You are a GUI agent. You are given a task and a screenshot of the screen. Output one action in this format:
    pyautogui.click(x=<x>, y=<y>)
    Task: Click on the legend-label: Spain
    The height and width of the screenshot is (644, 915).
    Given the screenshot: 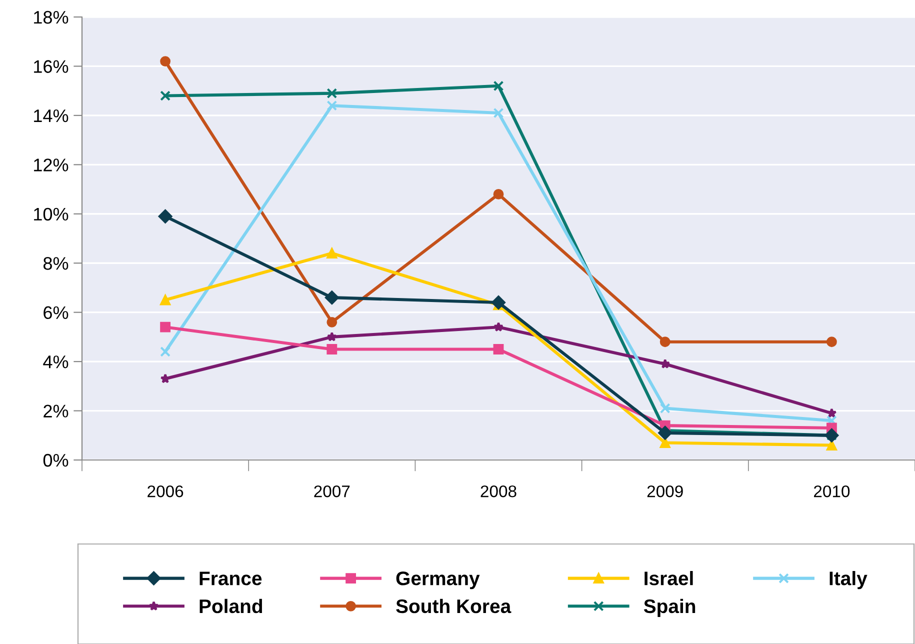 What is the action you would take?
    pyautogui.click(x=670, y=607)
    